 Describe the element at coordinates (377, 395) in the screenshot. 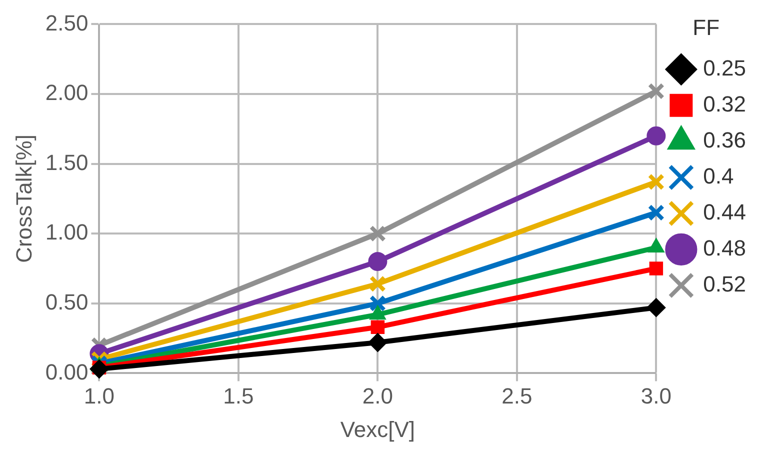

I see `x-tick-label: 2.0` at that location.